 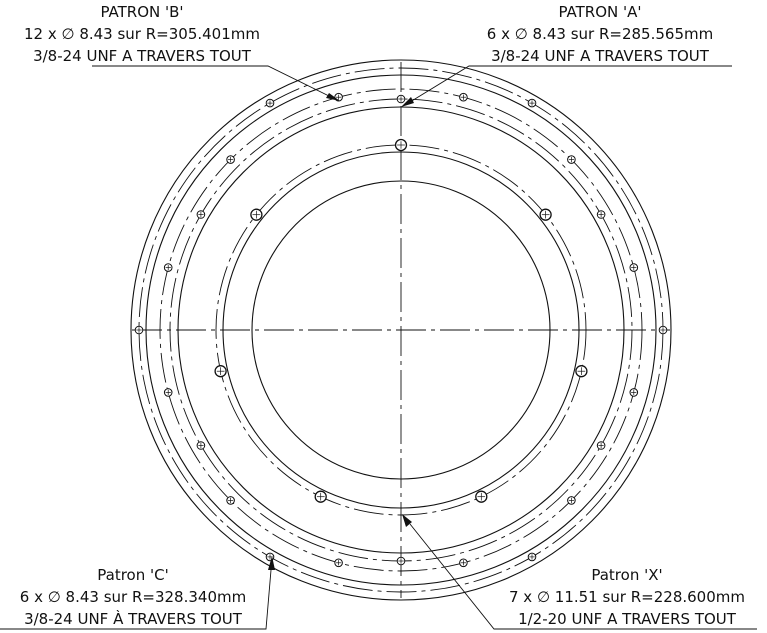 What do you see at coordinates (600, 56) in the screenshot?
I see `patron-a-thread: 3/8-24 UNF A TRAVERS TOUT` at bounding box center [600, 56].